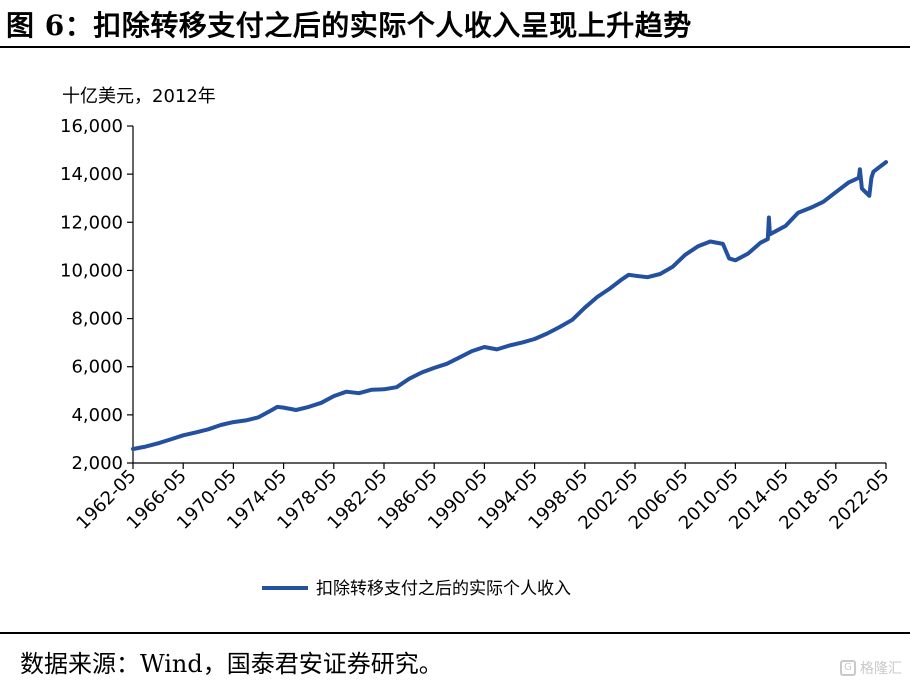 This screenshot has height=684, width=910. What do you see at coordinates (455, 633) in the screenshot?
I see `bottom-rule` at bounding box center [455, 633].